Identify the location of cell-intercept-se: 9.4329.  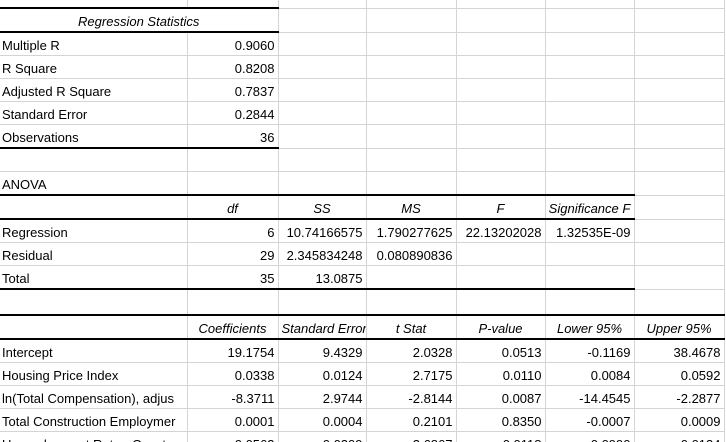
(322, 351).